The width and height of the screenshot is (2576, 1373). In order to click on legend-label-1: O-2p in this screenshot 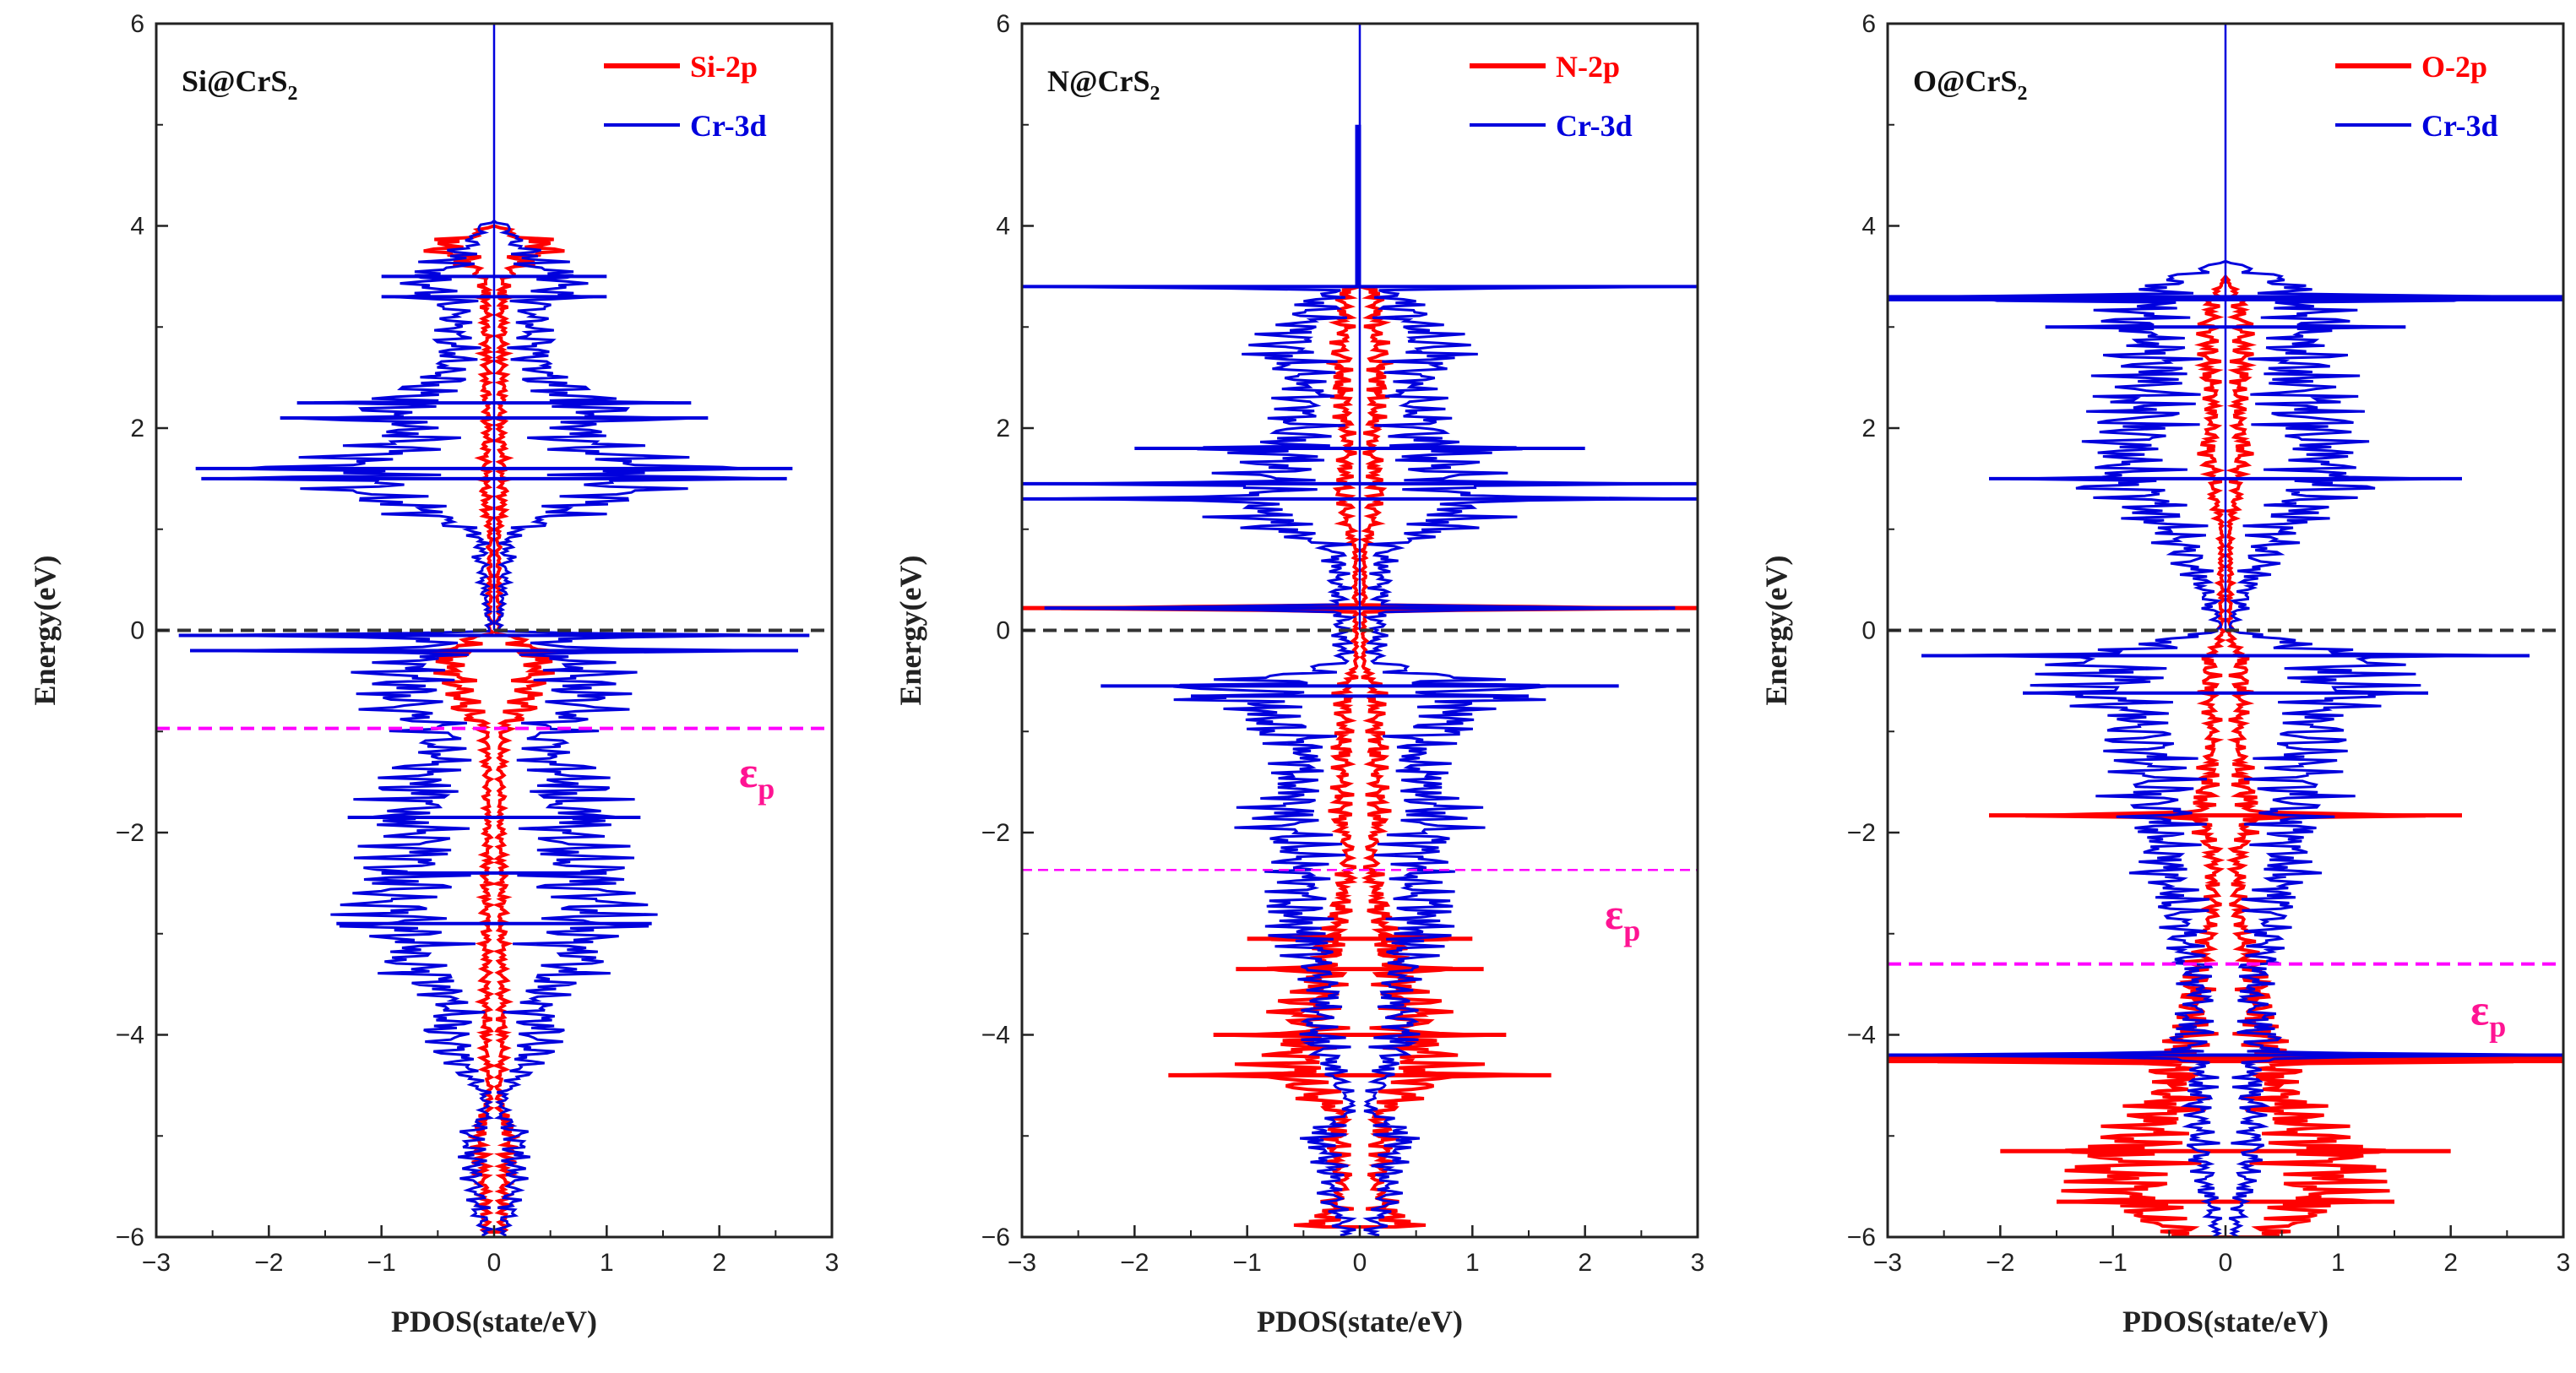, I will do `click(2454, 67)`.